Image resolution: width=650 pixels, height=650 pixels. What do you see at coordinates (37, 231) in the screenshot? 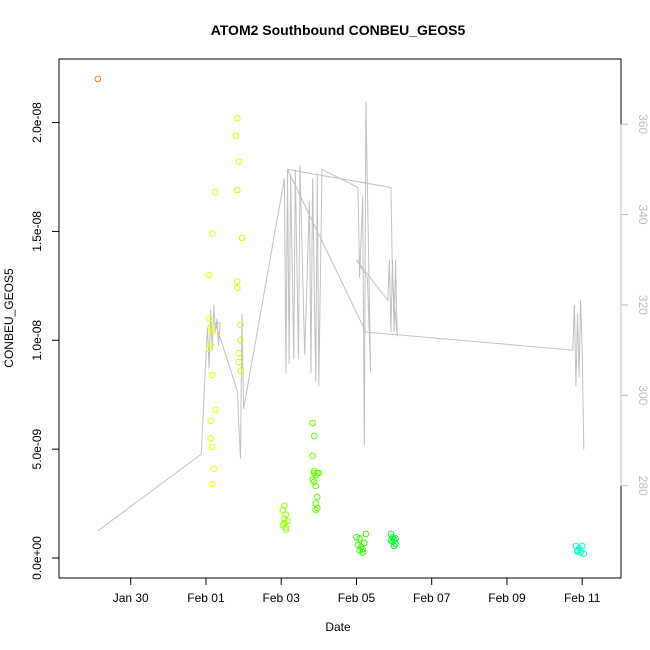
I see `y-tick-label: 1.5e-08` at bounding box center [37, 231].